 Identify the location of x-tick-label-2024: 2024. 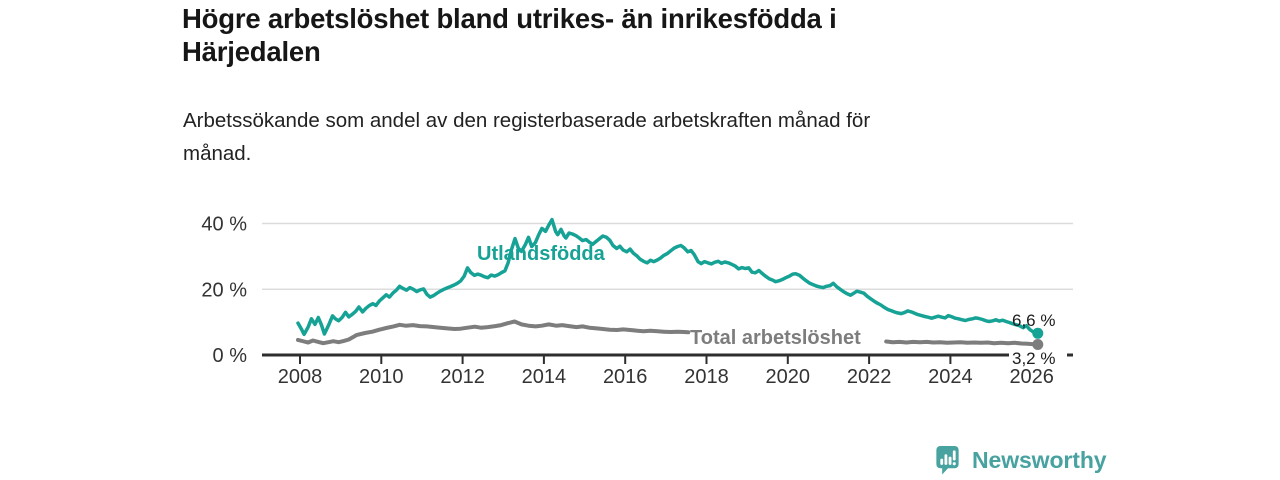
(950, 377).